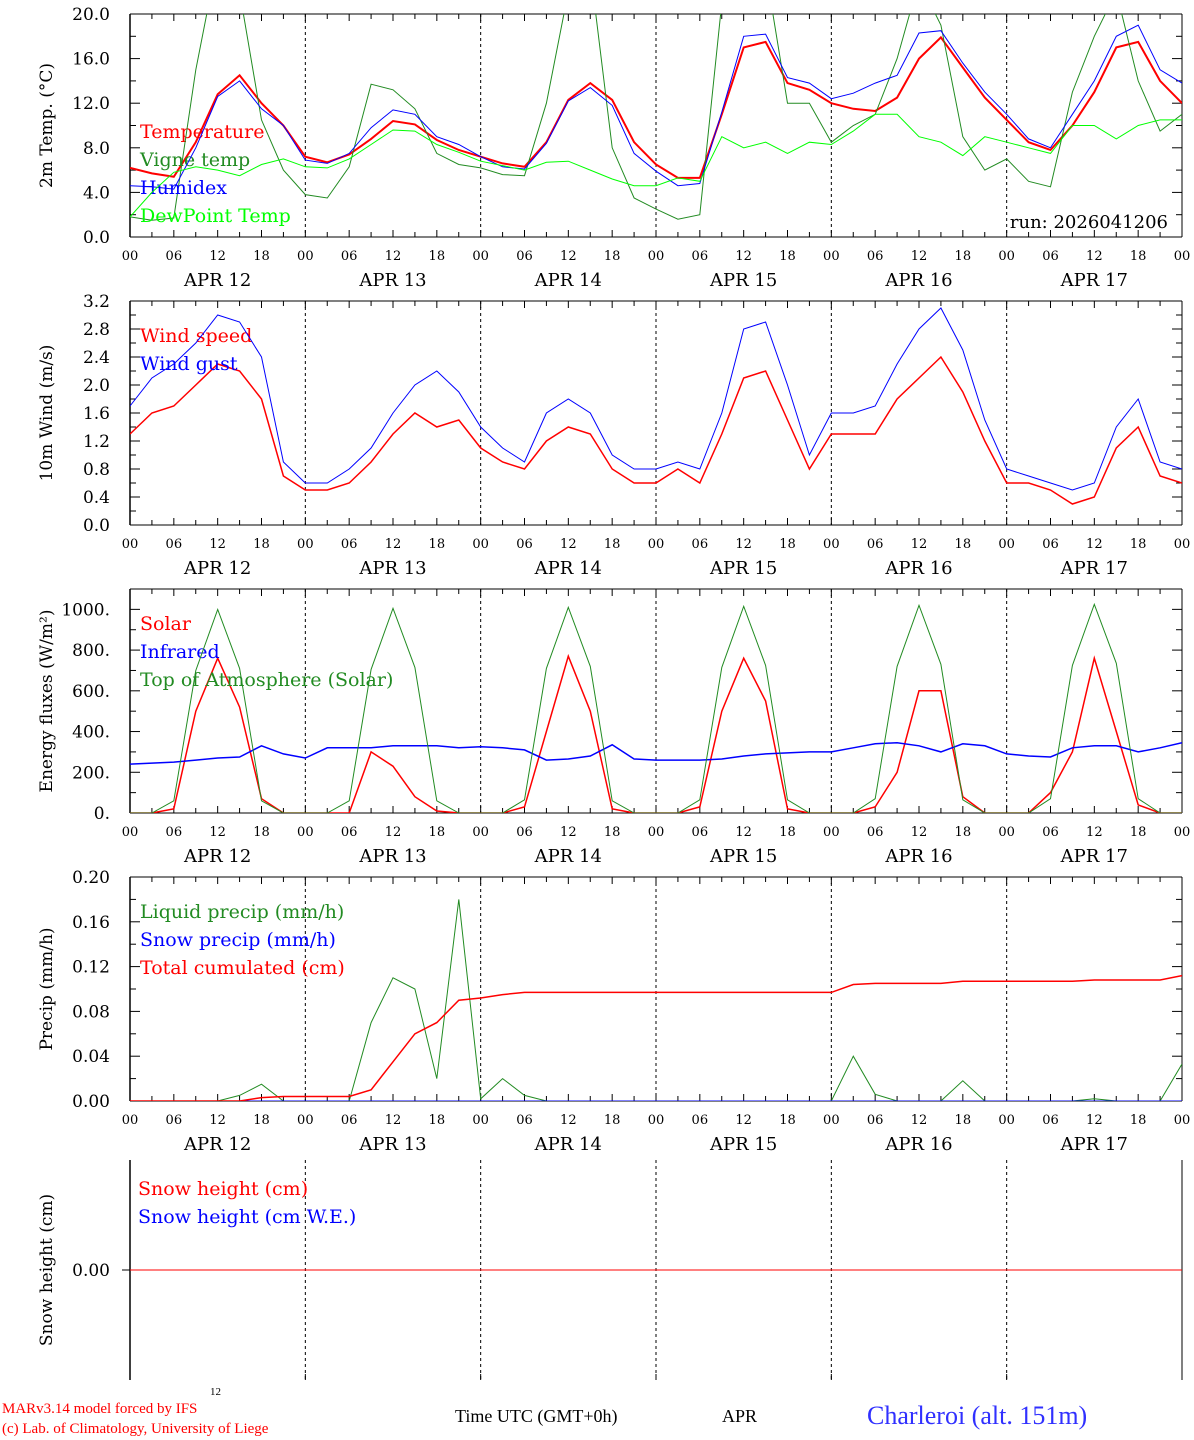  I want to click on station-label: Charleroi (alt. 151m), so click(977, 1415).